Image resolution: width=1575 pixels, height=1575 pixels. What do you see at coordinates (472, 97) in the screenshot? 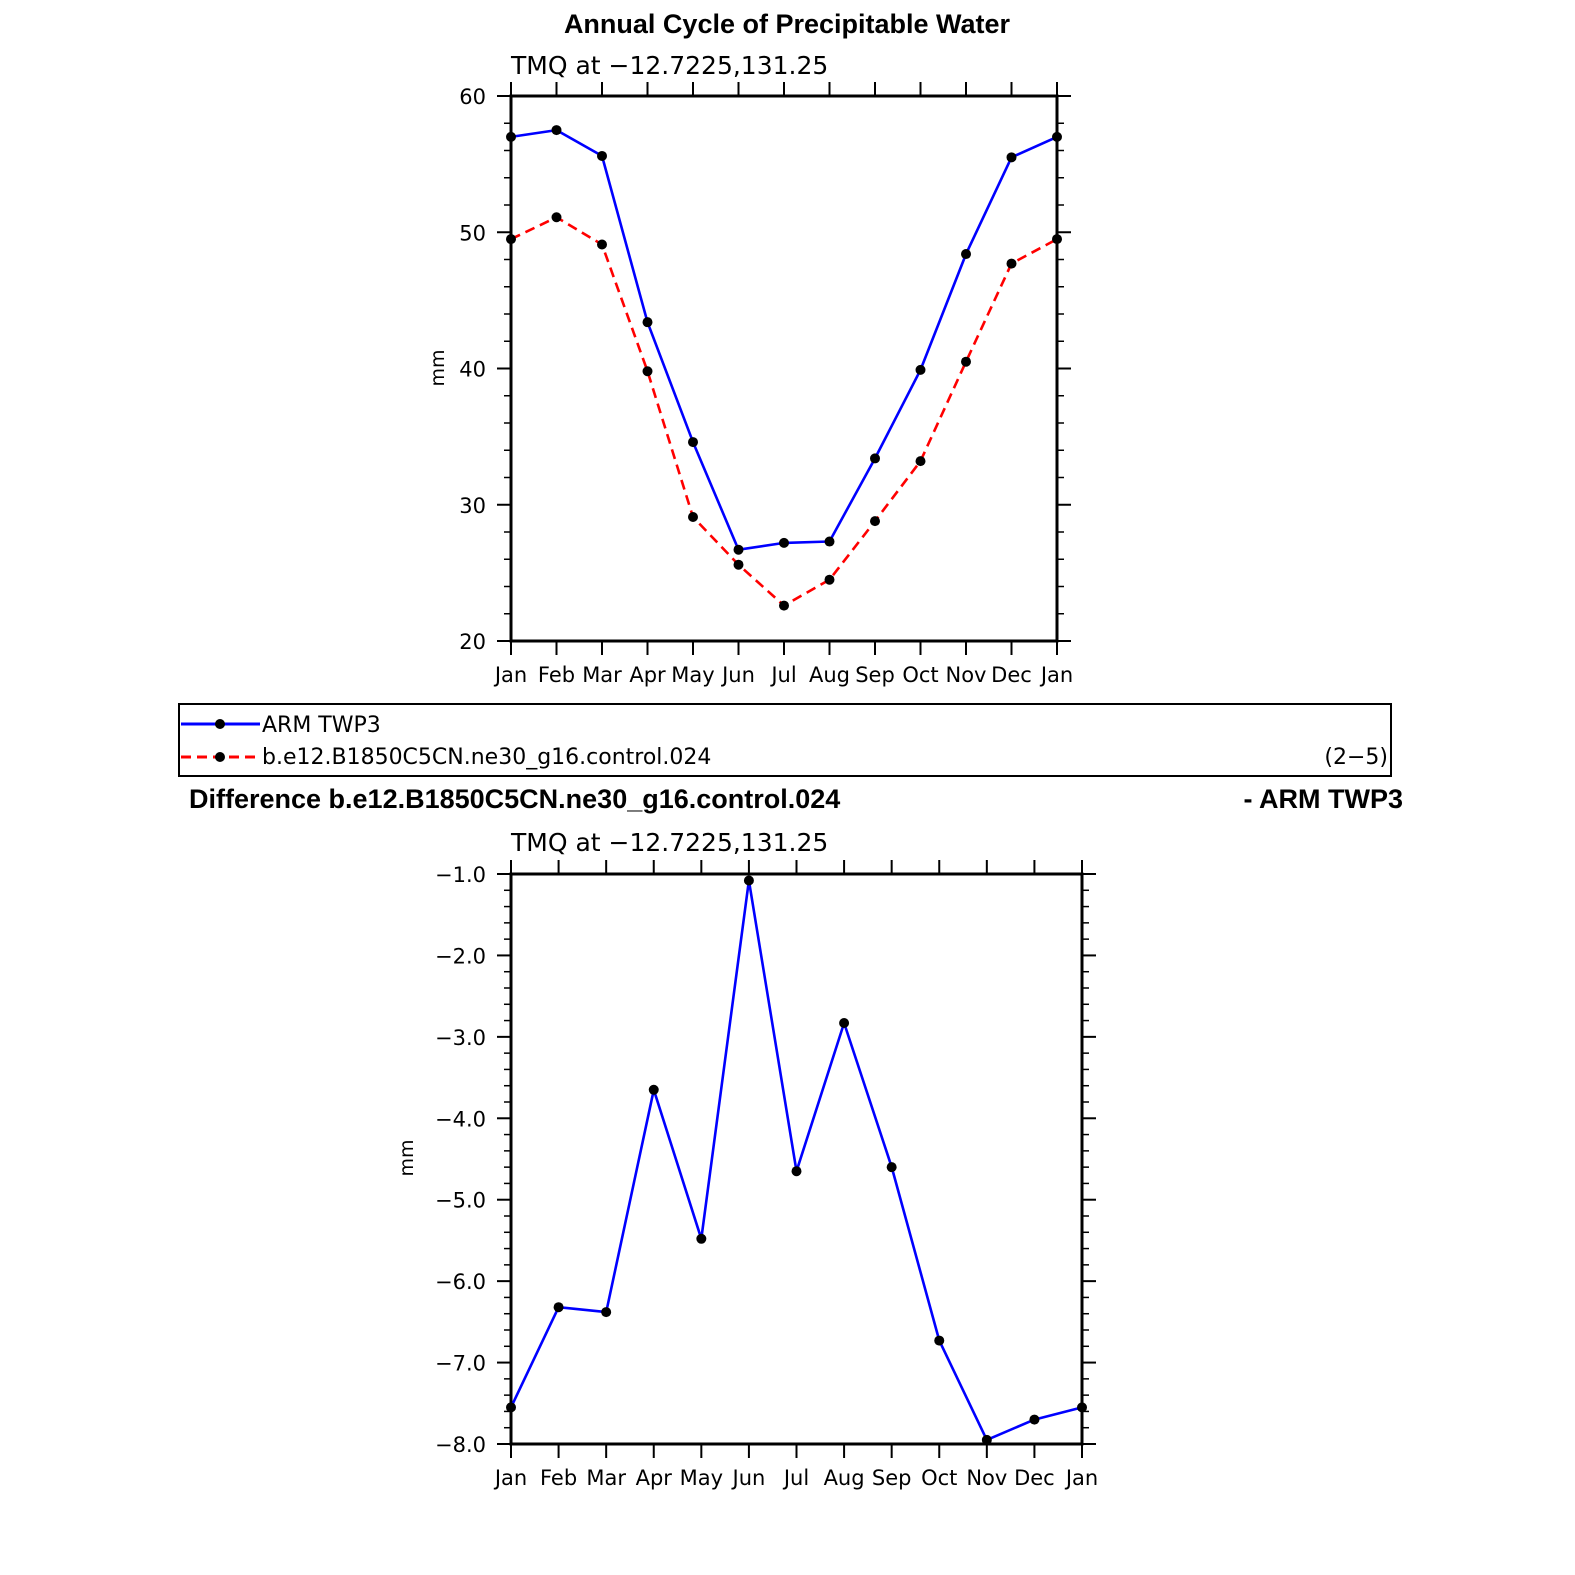
I see `y-tick-label: 60` at bounding box center [472, 97].